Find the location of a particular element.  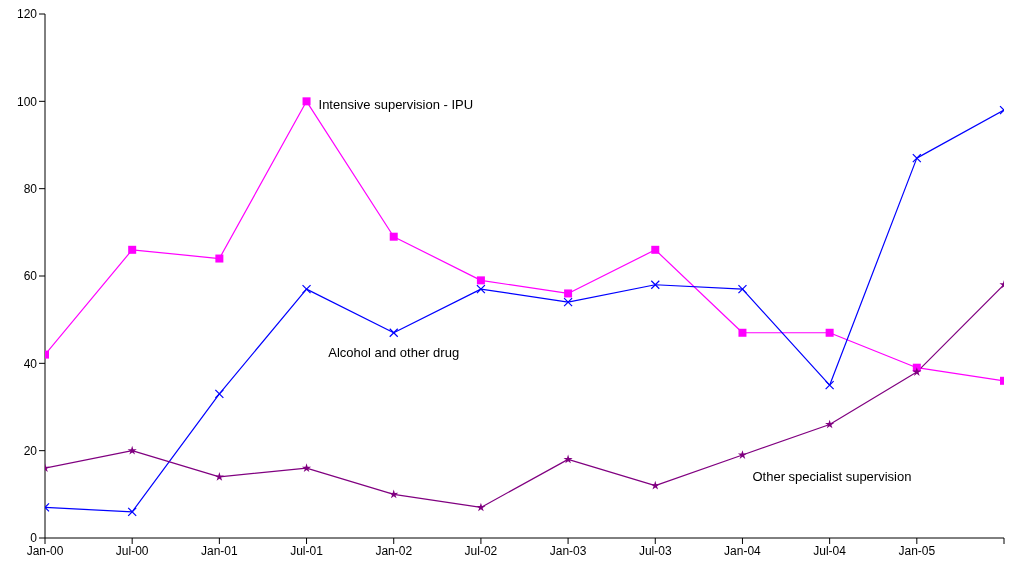

y-tick-label: 120 is located at coordinates (27, 14).